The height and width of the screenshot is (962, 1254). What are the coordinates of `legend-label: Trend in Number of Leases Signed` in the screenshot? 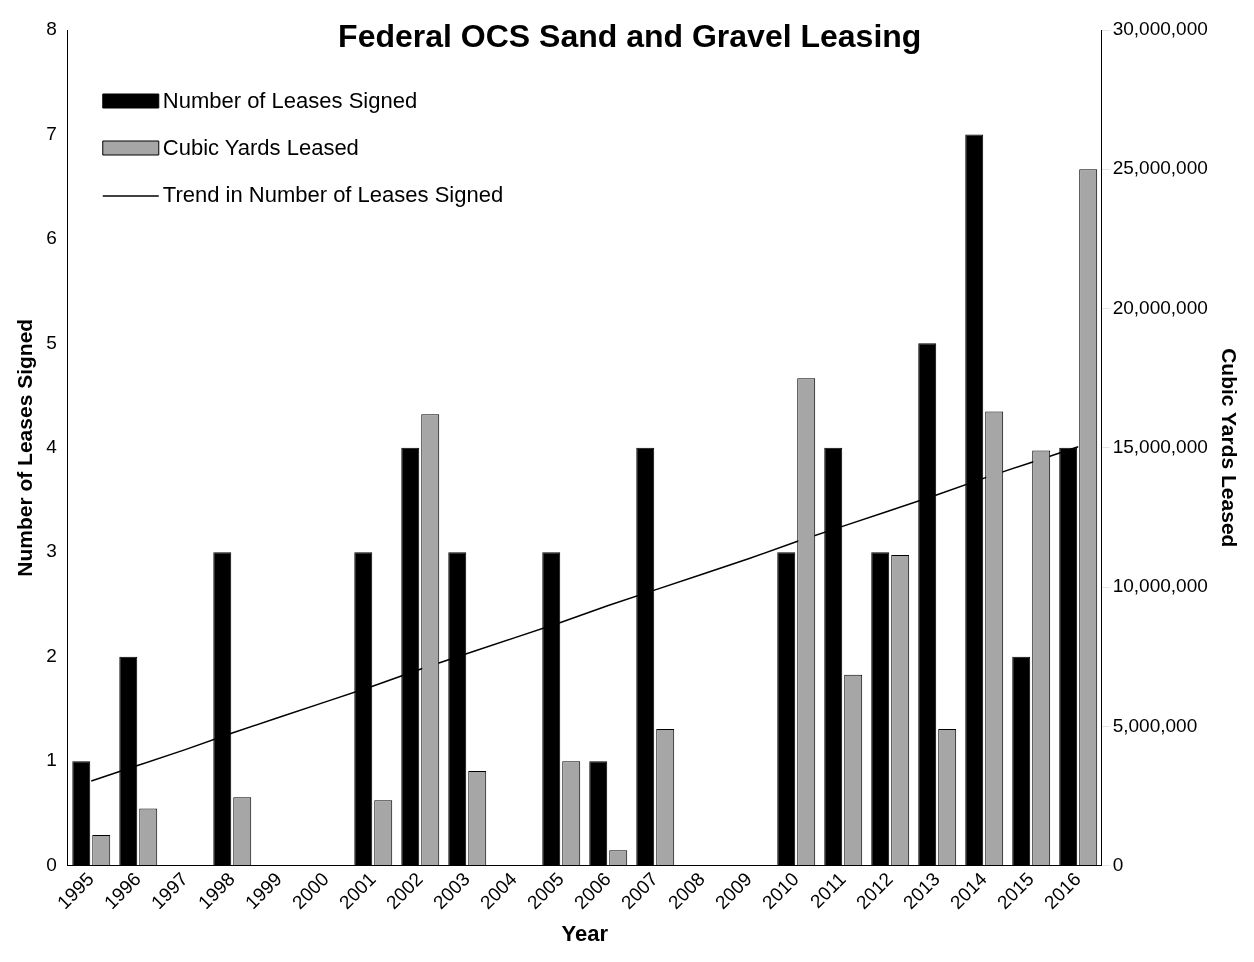 It's located at (333, 195).